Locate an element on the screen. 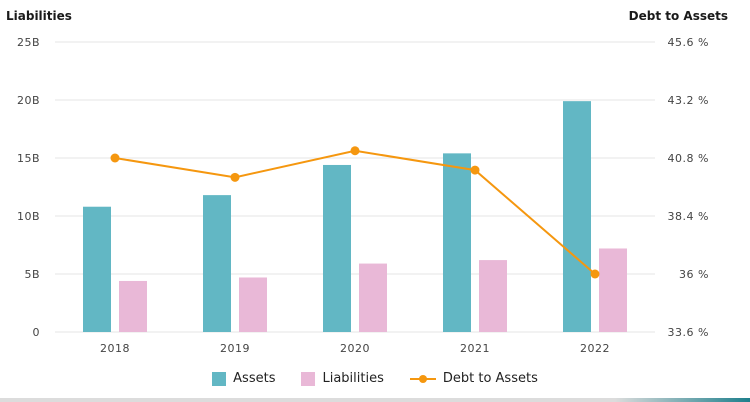 The image size is (750, 402). left-tick-label: 15B is located at coordinates (28, 158).